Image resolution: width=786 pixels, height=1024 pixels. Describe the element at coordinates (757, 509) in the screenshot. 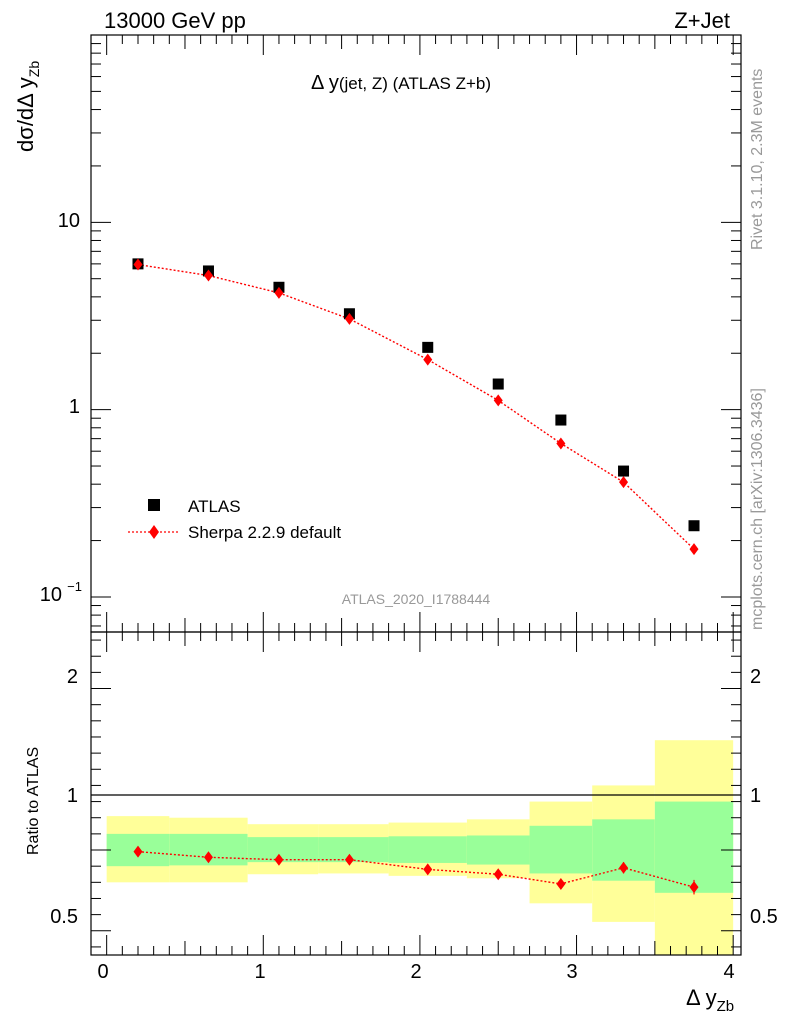

I see `mcplots-label: mcplots.cern.ch [arXiv:1306.3436]` at that location.